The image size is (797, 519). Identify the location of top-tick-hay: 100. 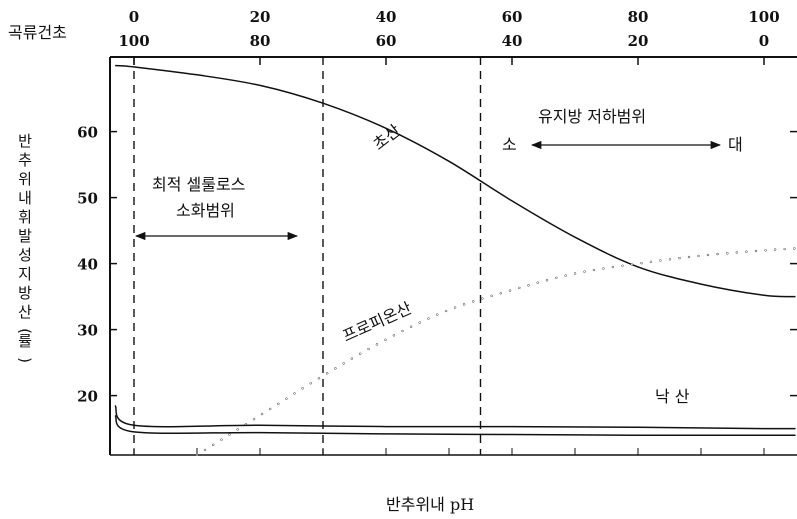
(133, 41).